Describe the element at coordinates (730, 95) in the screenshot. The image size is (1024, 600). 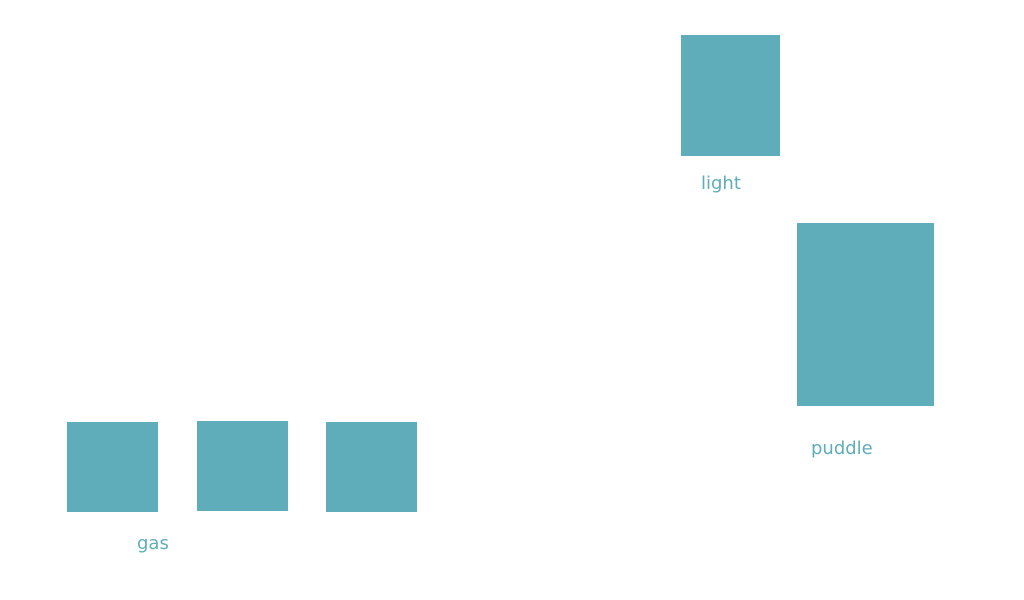
I see `light-tile` at that location.